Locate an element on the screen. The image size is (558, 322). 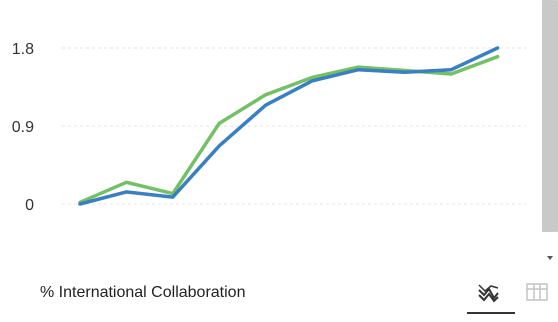
line-chart-icon is located at coordinates (488, 293).